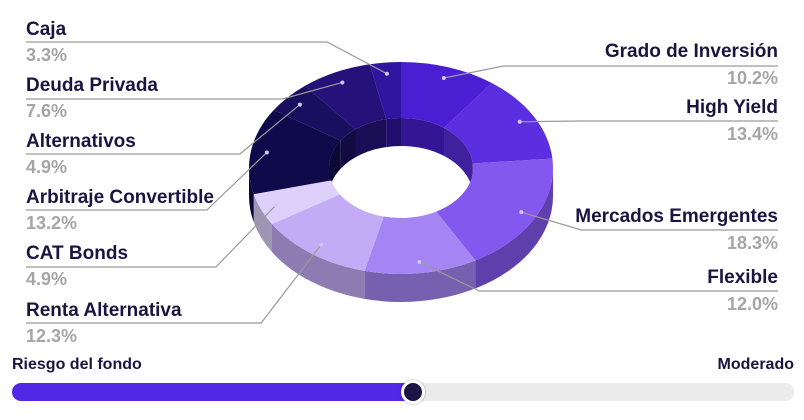 Image resolution: width=804 pixels, height=420 pixels. Describe the element at coordinates (742, 277) in the screenshot. I see `category-label: Flexible` at that location.